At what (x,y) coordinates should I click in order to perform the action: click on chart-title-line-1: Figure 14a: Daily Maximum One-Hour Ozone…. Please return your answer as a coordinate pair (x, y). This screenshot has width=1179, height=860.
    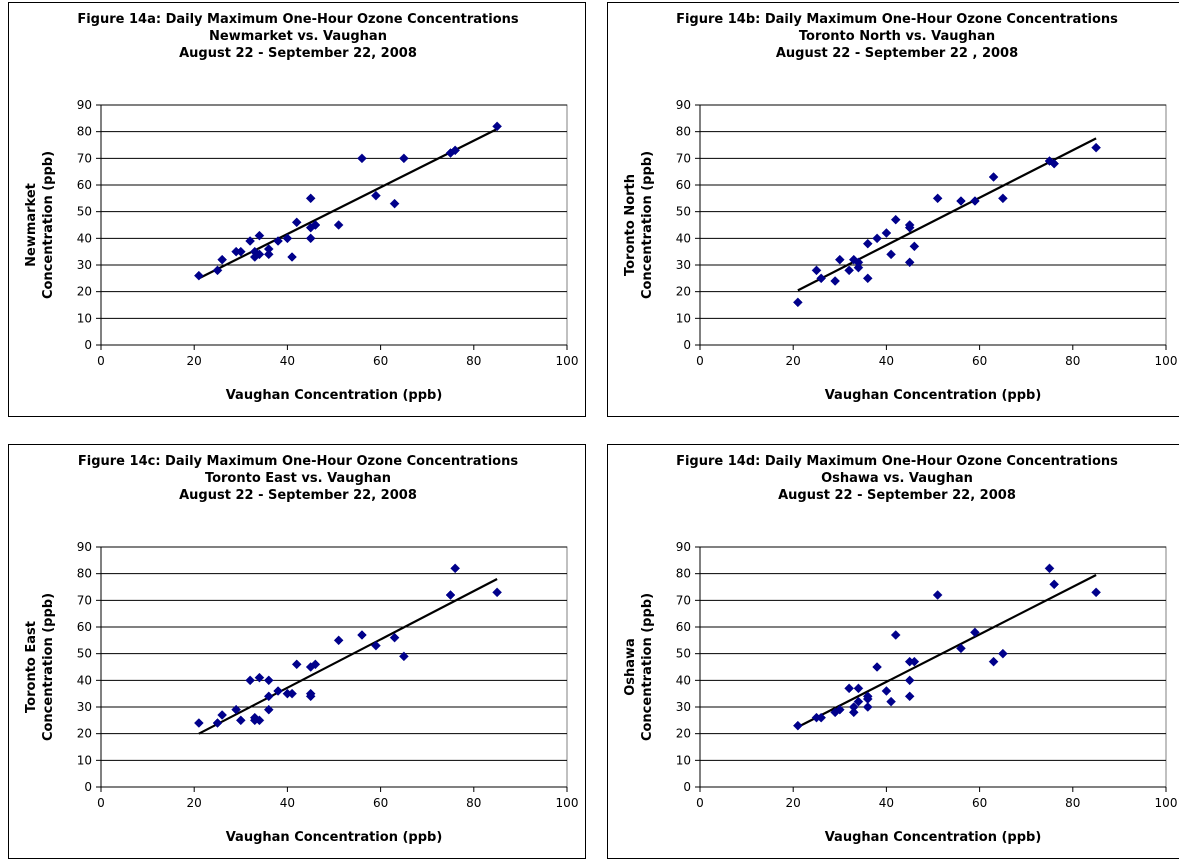
    Looking at the image, I should click on (298, 19).